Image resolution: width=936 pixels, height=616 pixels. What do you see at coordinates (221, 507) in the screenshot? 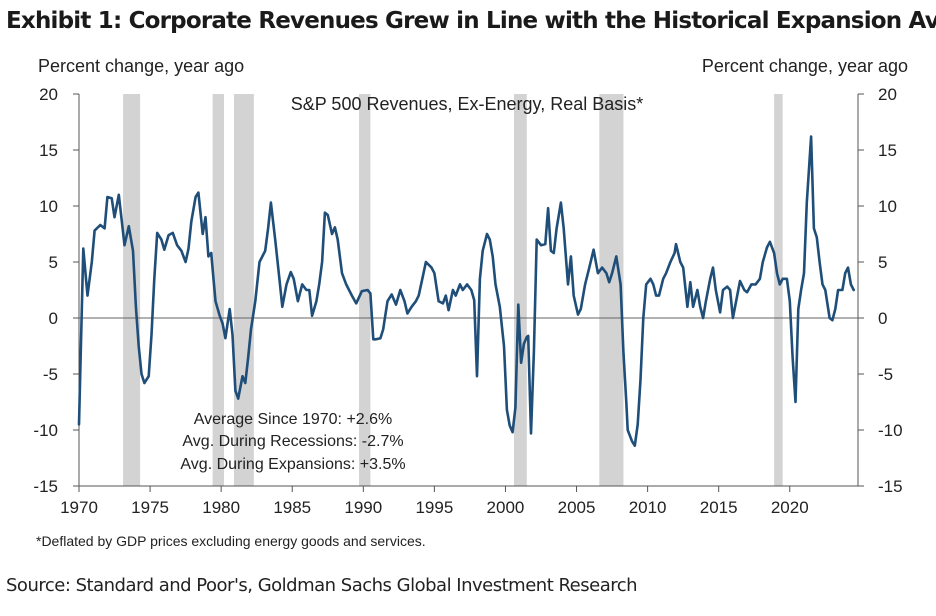
I see `x-tick-label: 1980` at bounding box center [221, 507].